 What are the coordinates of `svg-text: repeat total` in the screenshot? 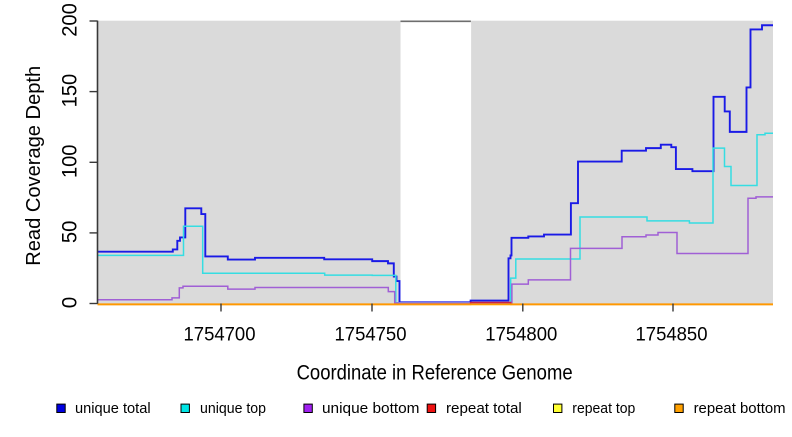 It's located at (484, 408).